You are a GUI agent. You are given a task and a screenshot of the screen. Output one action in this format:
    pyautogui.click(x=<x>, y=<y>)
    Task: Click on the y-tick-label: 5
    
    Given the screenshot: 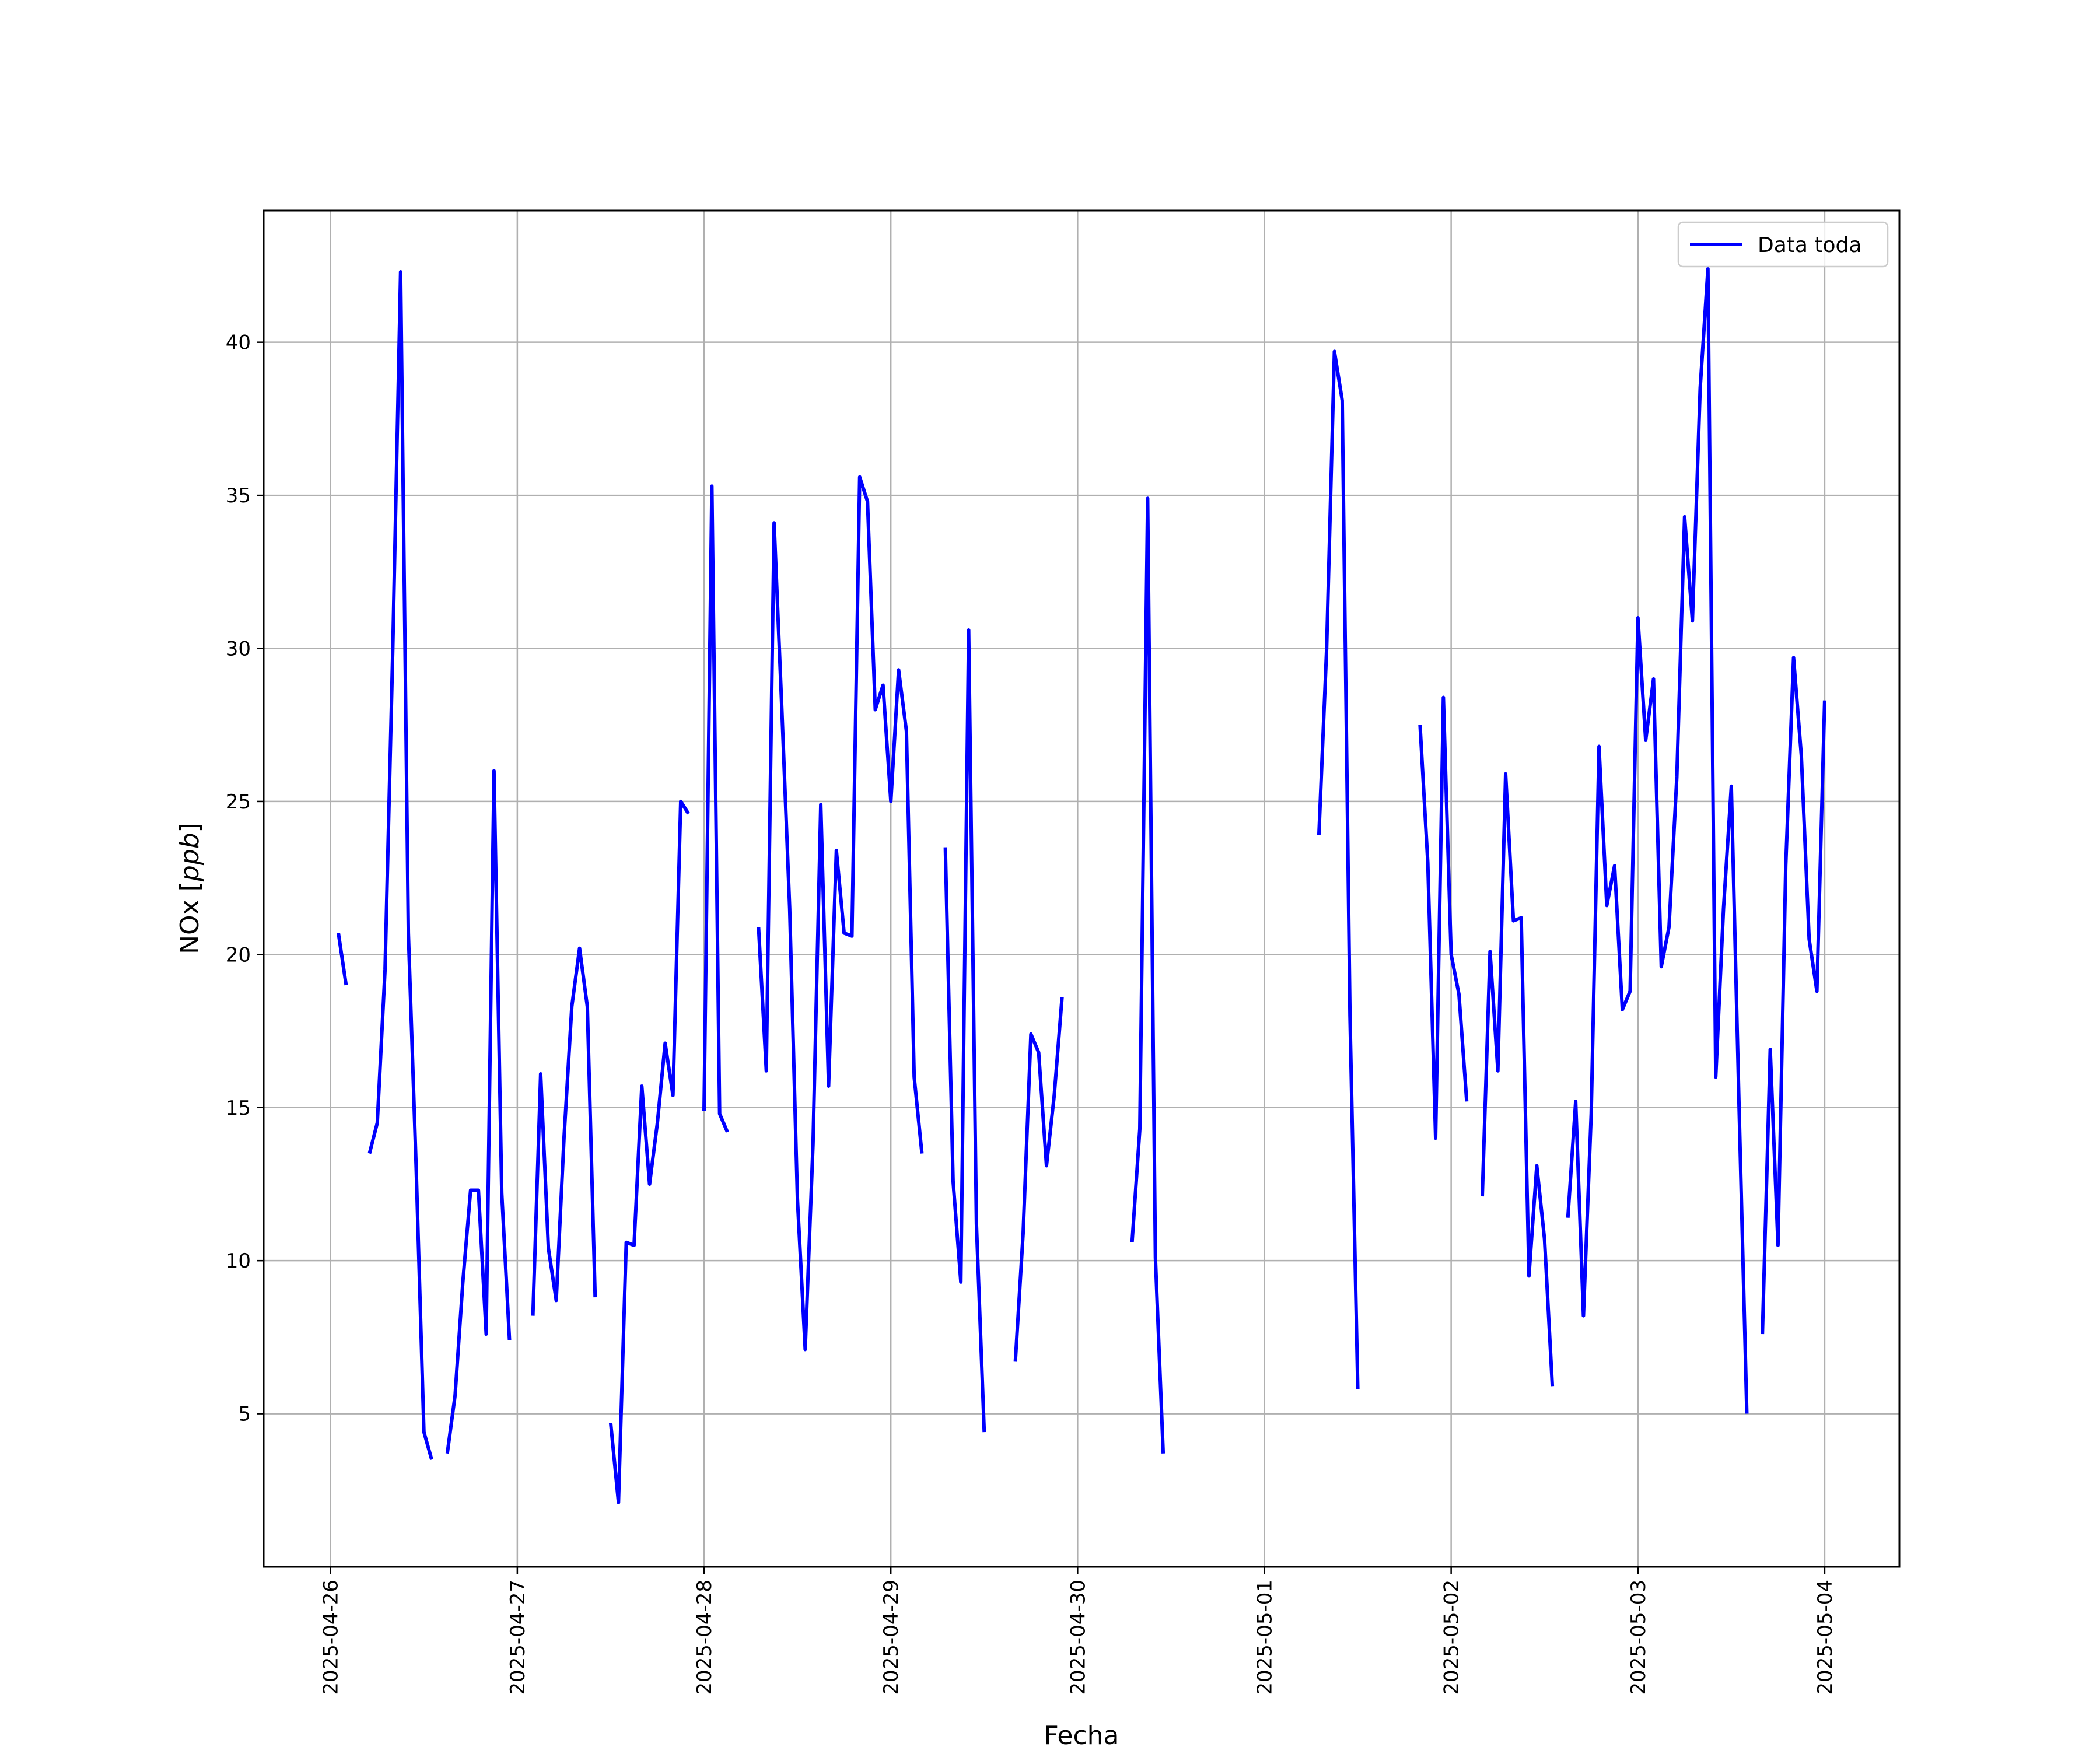 What is the action you would take?
    pyautogui.click(x=244, y=1414)
    